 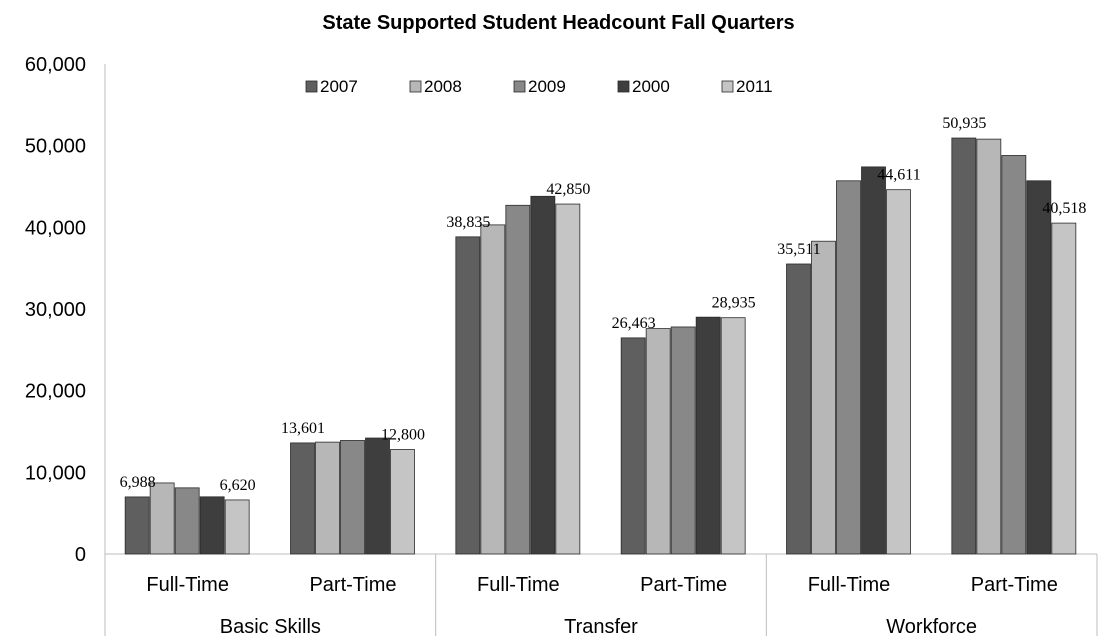 I want to click on data-label: 26,463, so click(x=634, y=323).